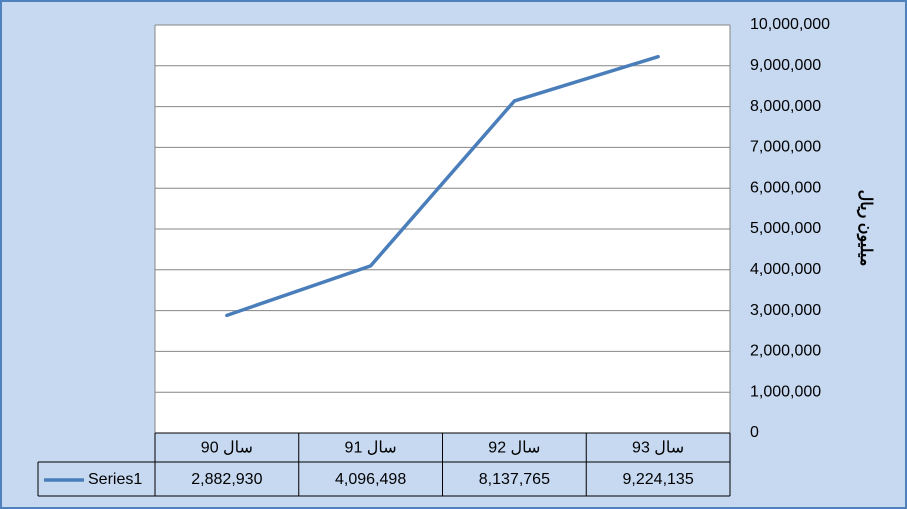 The width and height of the screenshot is (907, 509). I want to click on y-tick-label: 8,000,000, so click(785, 106).